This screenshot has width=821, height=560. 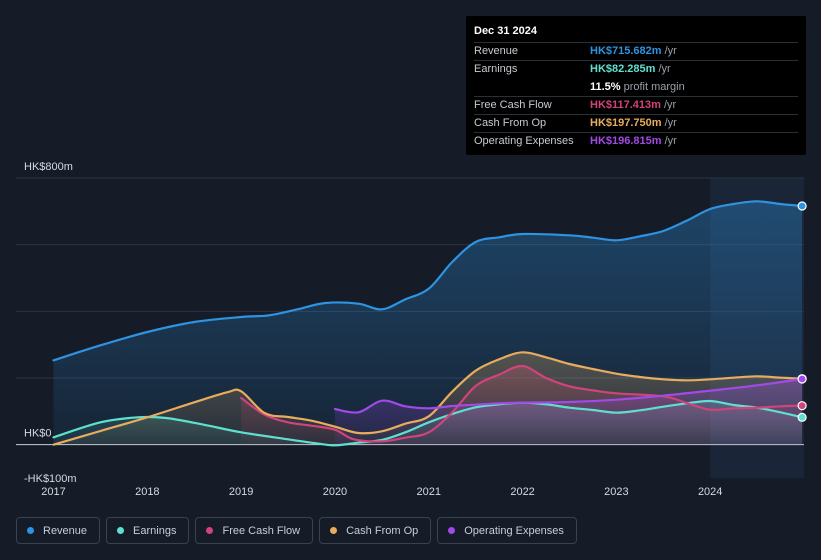 What do you see at coordinates (524, 141) in the screenshot?
I see `tooltip-label: Operating Expenses` at bounding box center [524, 141].